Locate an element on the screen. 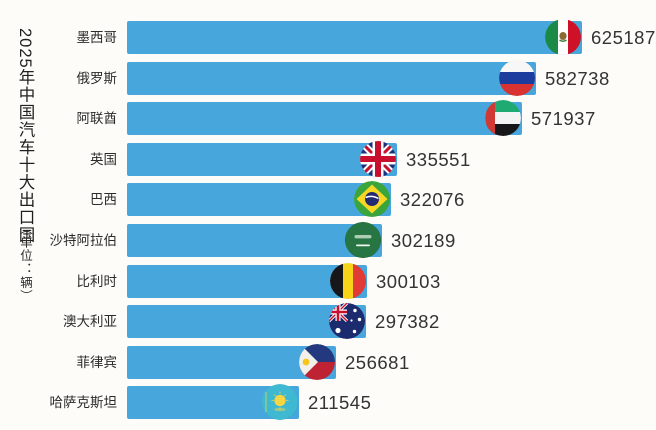 This screenshot has width=656, height=430. bar-row: 澳大利亚 297382 is located at coordinates (328, 321).